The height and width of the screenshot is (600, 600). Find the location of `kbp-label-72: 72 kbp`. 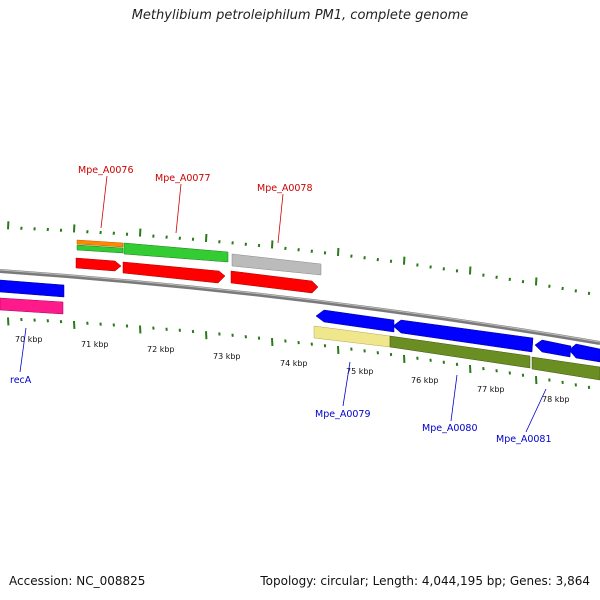

kbp-label-72: 72 kbp is located at coordinates (161, 349).